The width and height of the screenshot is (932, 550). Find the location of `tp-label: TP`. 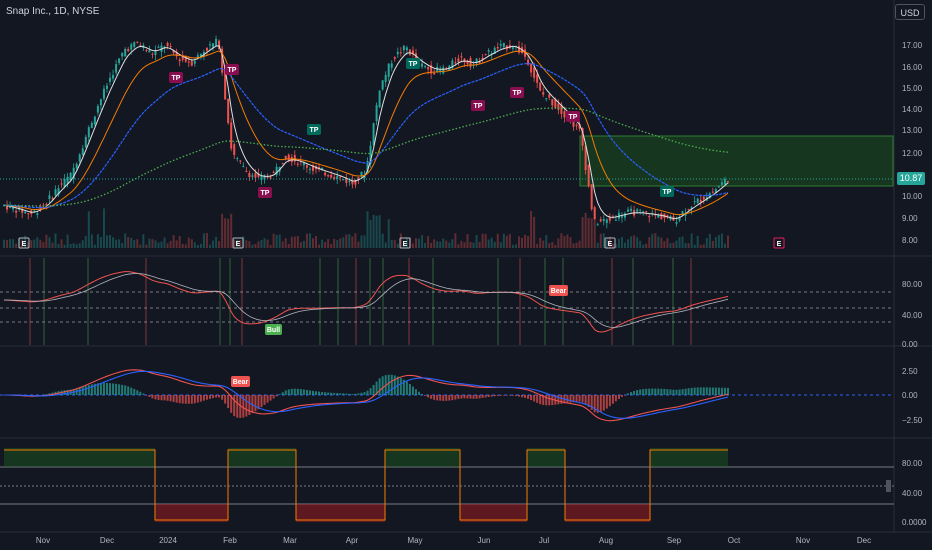

tp-label: TP is located at coordinates (478, 106).